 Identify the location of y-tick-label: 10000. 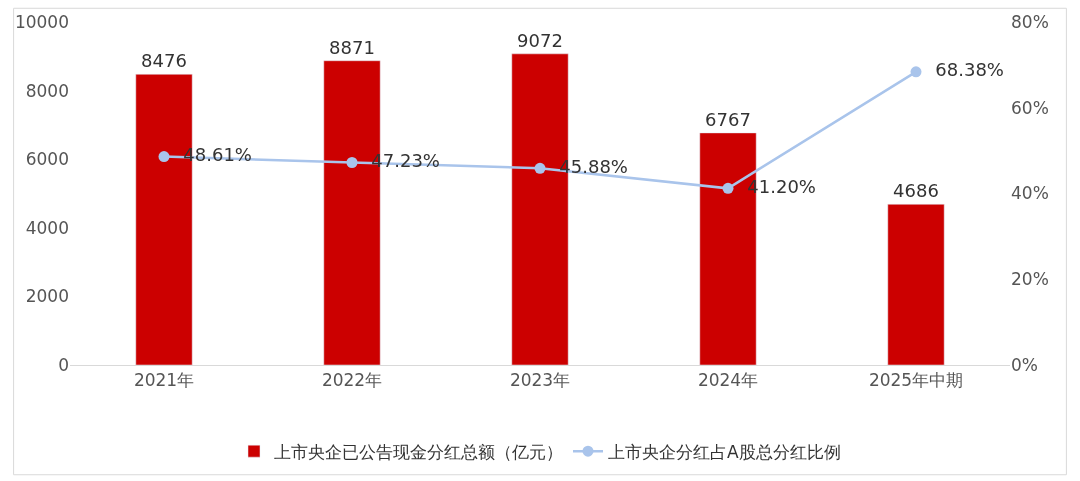
(41, 21).